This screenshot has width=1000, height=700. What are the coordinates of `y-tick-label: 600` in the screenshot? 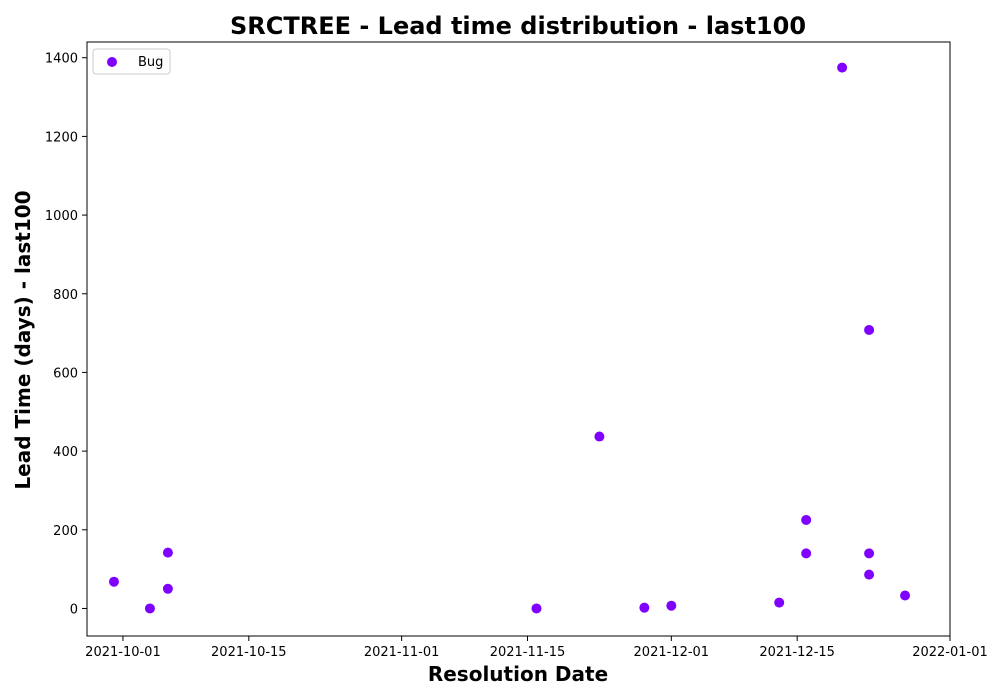 It's located at (65, 373).